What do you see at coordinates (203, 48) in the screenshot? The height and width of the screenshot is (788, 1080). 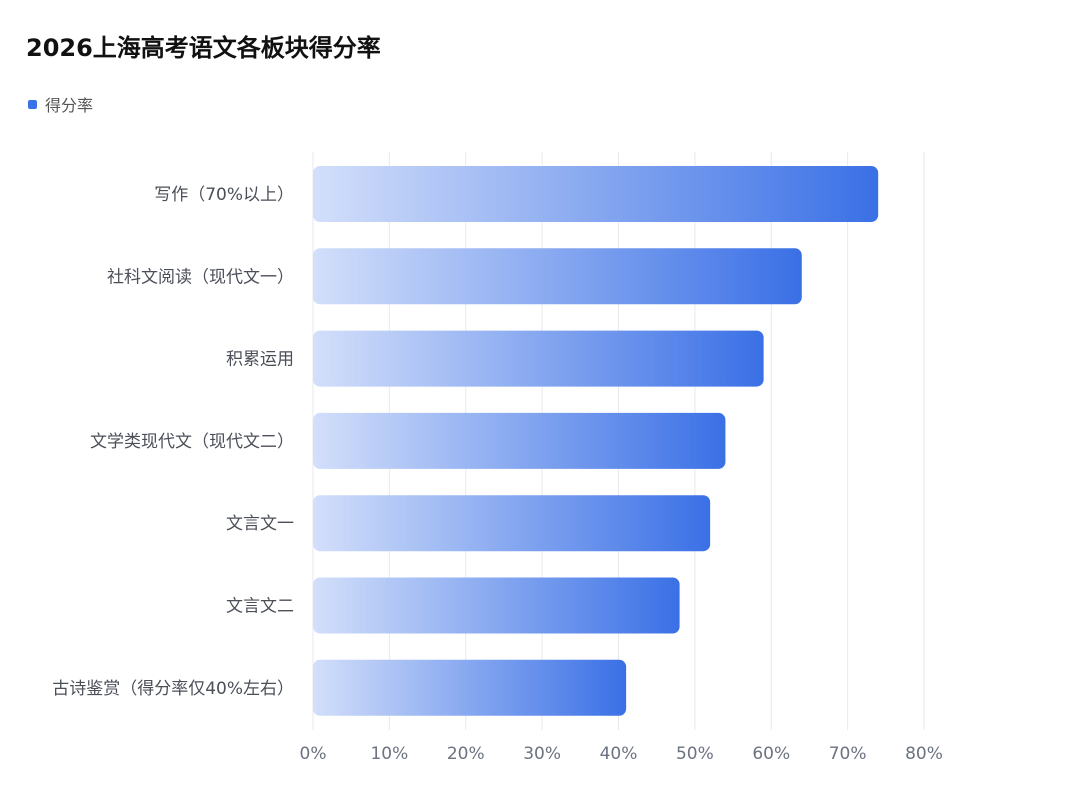 I see `chart-title: 2026上海高考语文各板块得分率` at bounding box center [203, 48].